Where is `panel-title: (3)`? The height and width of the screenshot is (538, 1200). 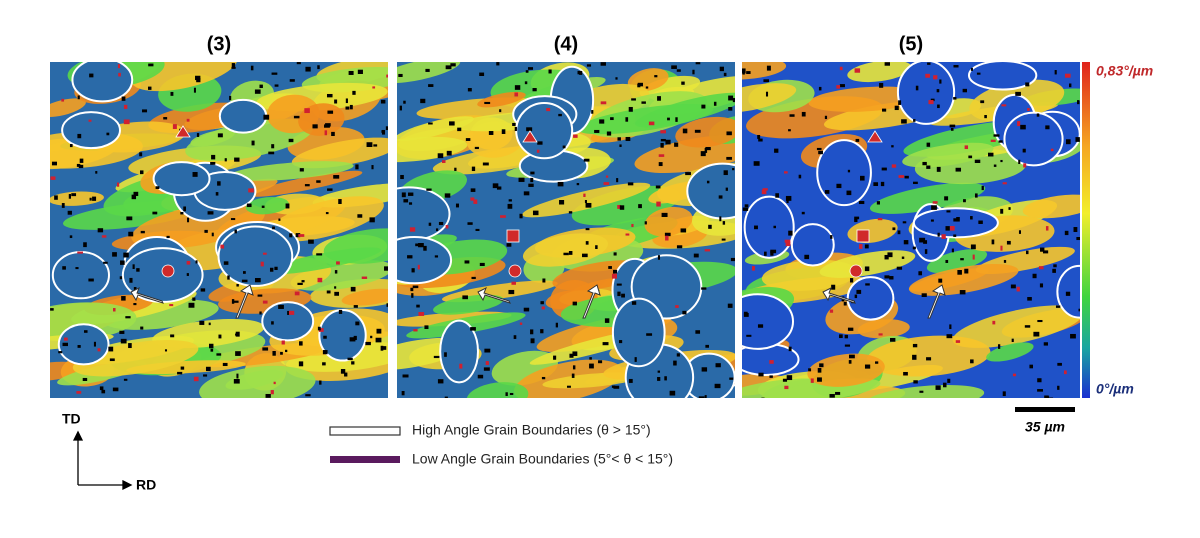 panel-title: (3) is located at coordinates (219, 44).